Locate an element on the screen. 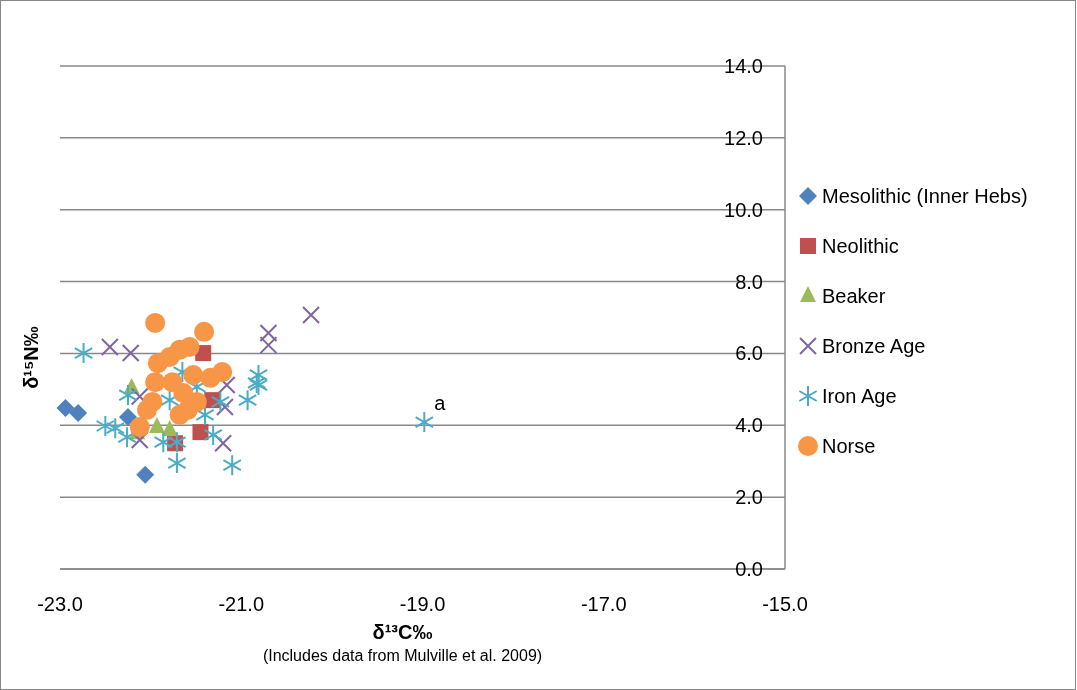 The width and height of the screenshot is (1077, 690). legend-label: Mesolithic (Inner Hebs) is located at coordinates (925, 196).